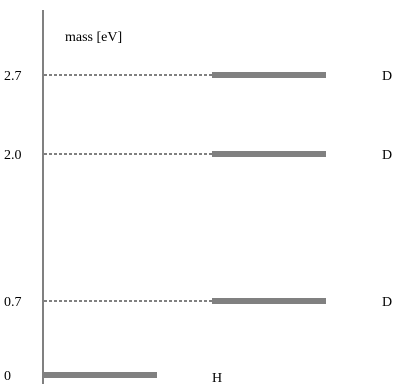 This screenshot has width=398, height=388. I want to click on axis-title: mass [eV], so click(93, 37).